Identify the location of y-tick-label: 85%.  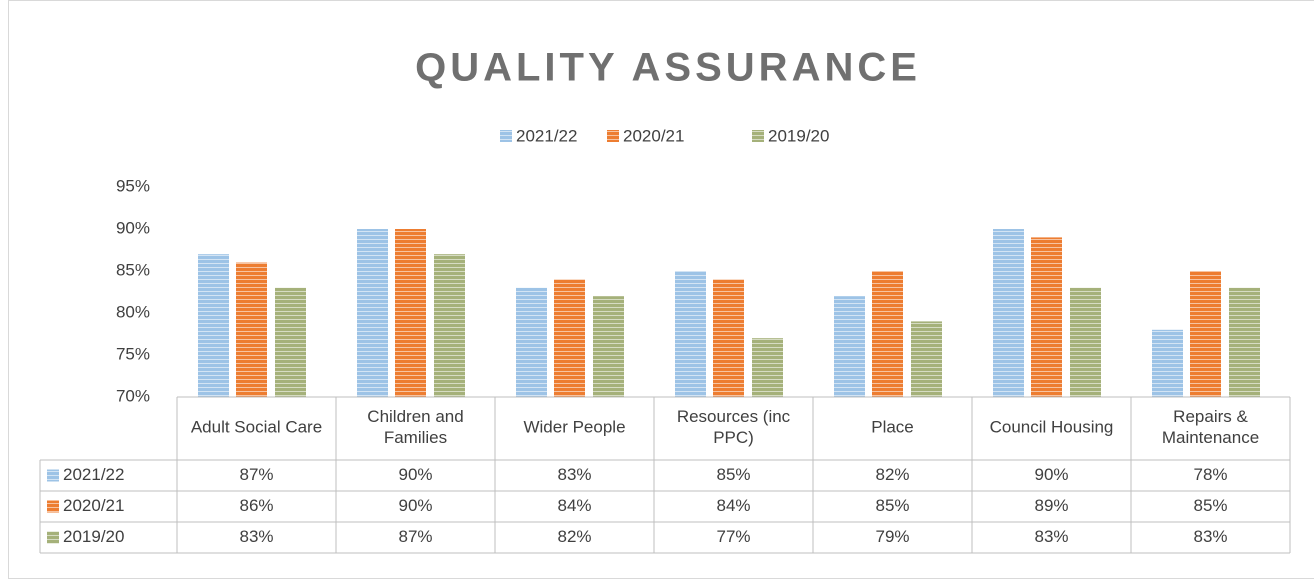
(133, 269).